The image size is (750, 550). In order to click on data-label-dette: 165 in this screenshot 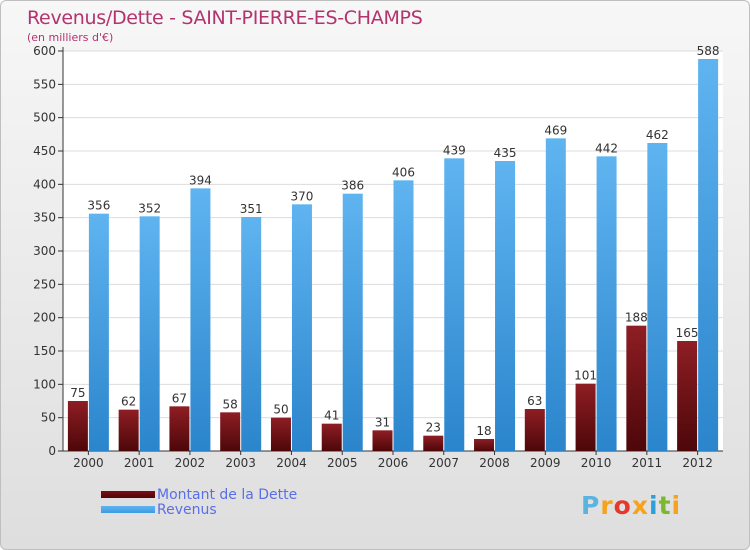, I will do `click(687, 333)`.